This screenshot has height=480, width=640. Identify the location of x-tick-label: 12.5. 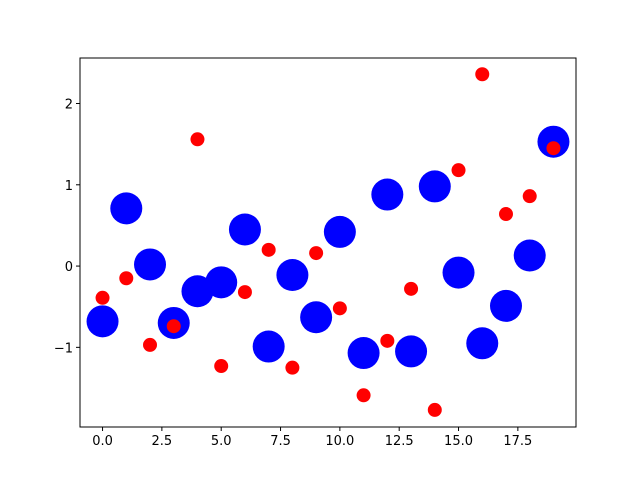
(399, 441).